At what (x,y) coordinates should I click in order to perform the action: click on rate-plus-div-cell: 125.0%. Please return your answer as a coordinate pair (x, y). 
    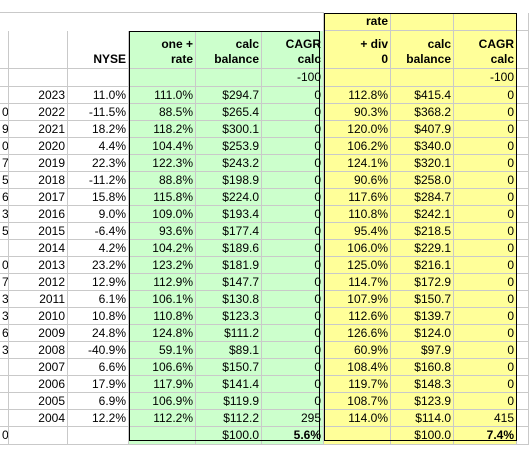
    Looking at the image, I should click on (357, 265).